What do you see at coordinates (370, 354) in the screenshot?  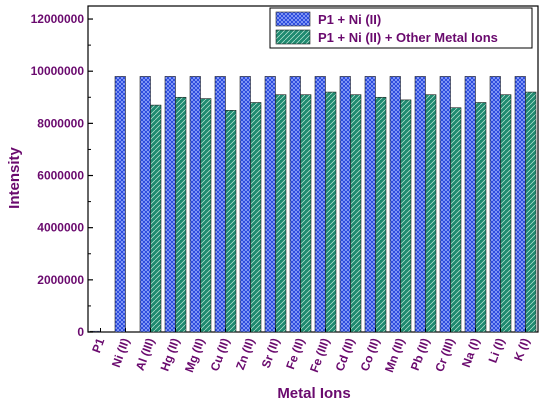 I see `x-tick-label: Co (II)` at bounding box center [370, 354].